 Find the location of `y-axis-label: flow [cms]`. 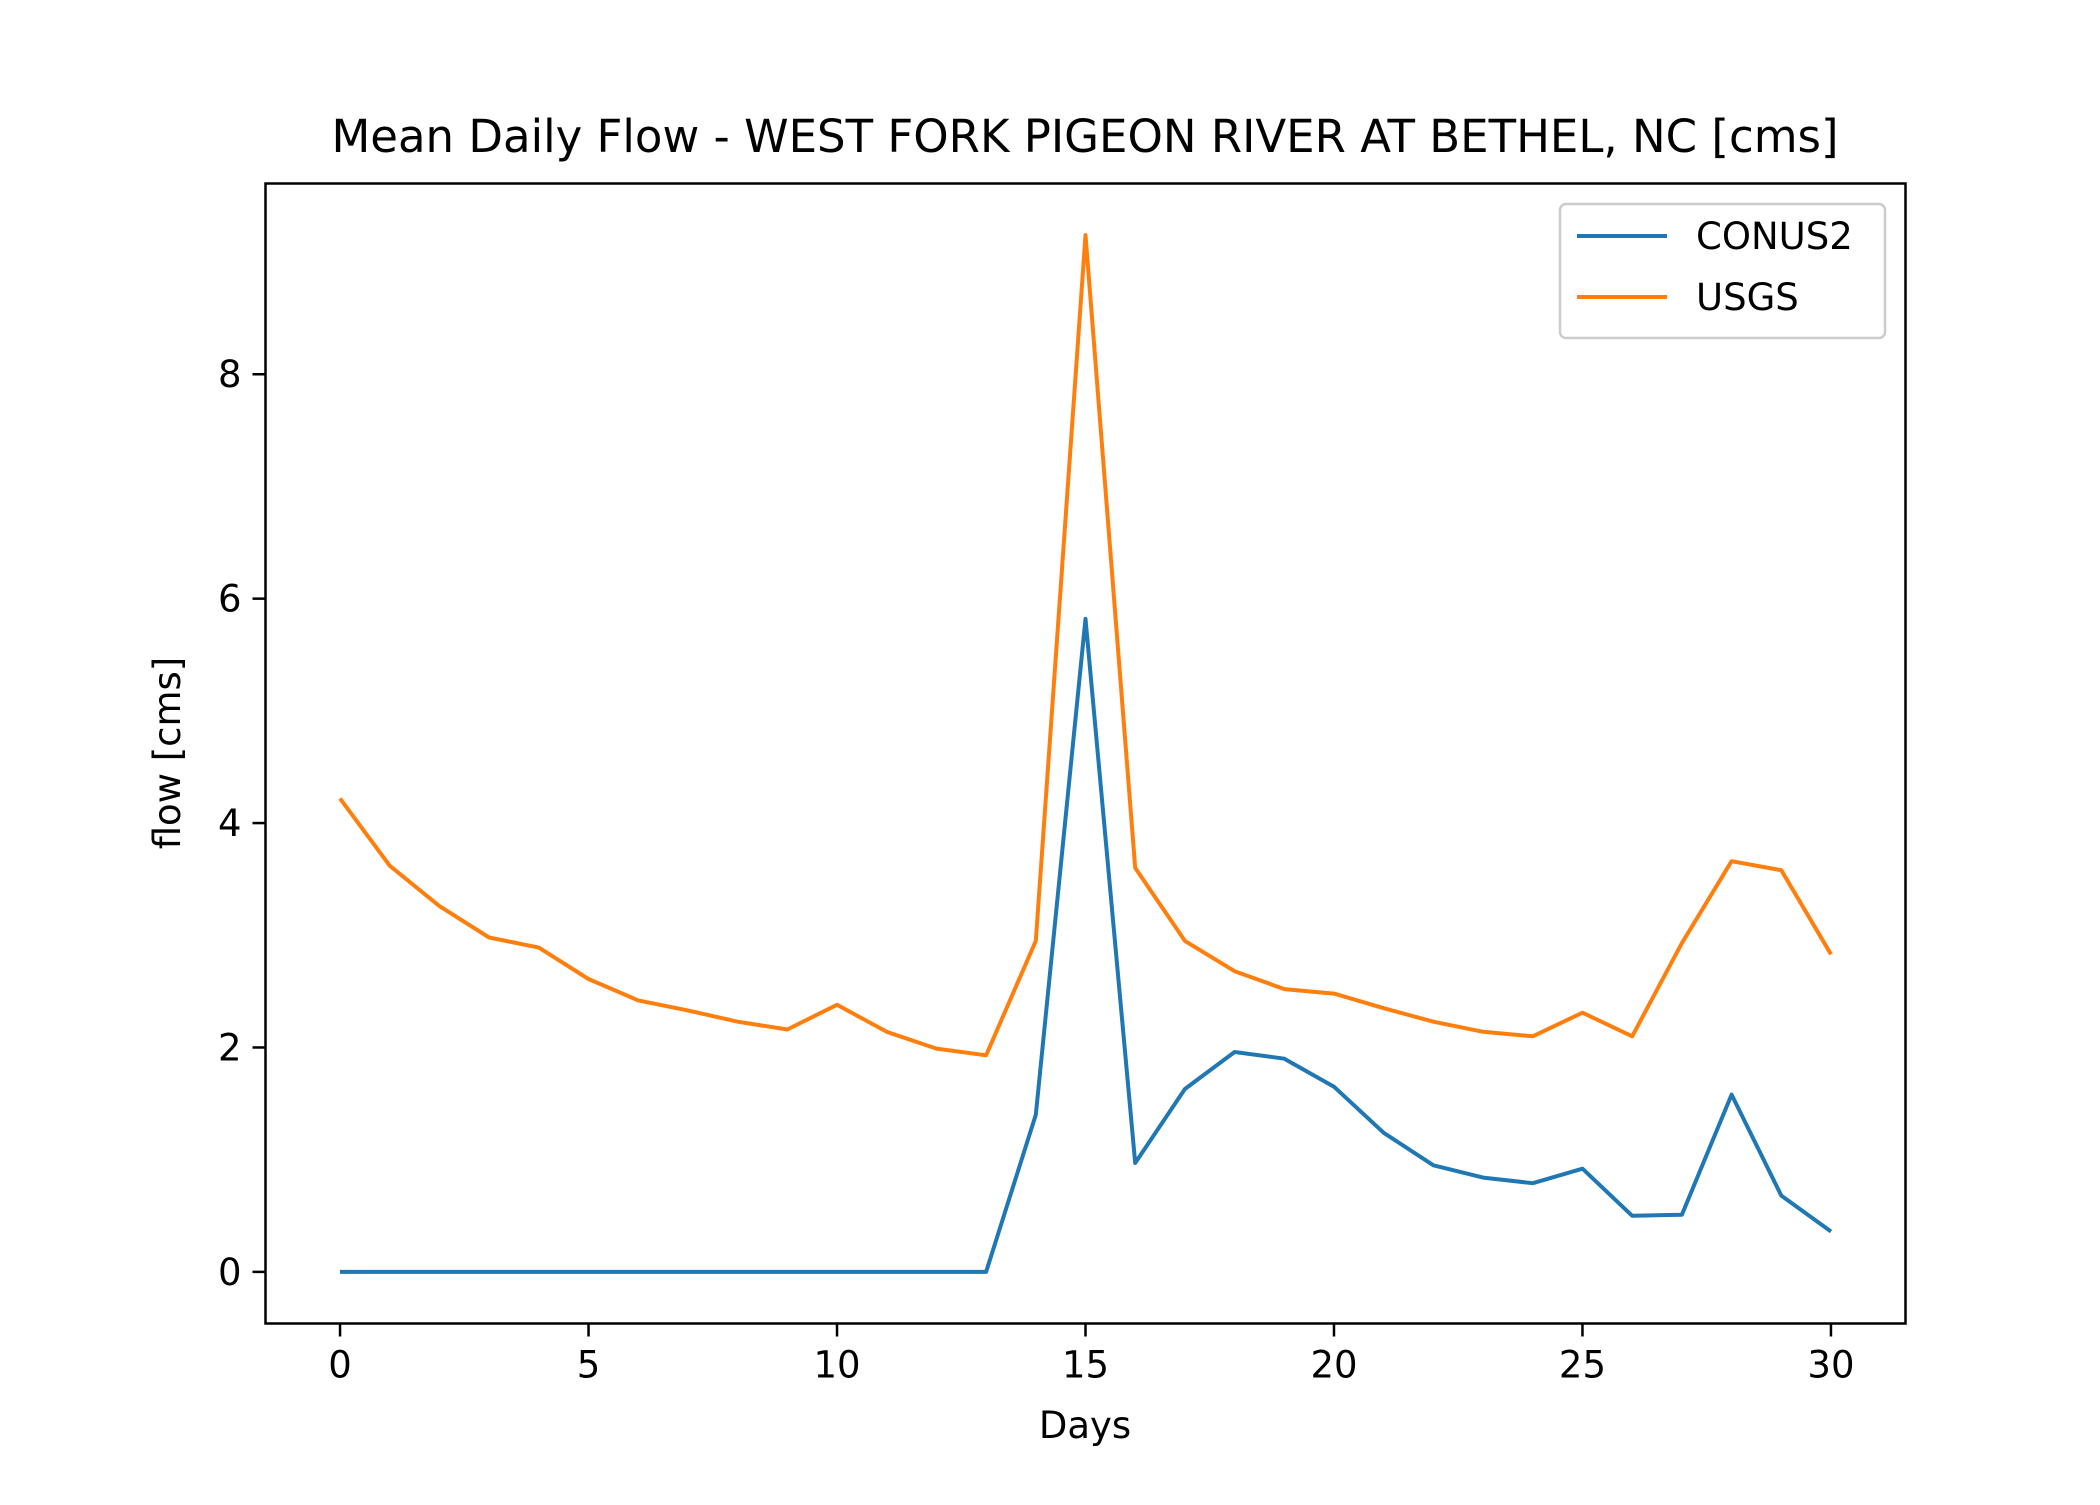

y-axis-label: flow [cms] is located at coordinates (167, 753).